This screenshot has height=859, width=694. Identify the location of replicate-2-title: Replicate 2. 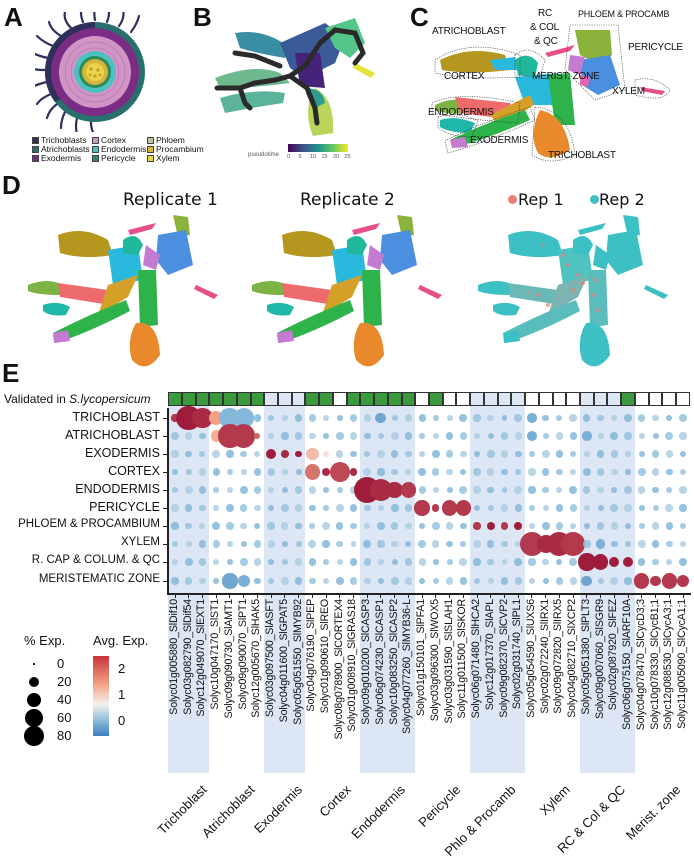
(347, 200).